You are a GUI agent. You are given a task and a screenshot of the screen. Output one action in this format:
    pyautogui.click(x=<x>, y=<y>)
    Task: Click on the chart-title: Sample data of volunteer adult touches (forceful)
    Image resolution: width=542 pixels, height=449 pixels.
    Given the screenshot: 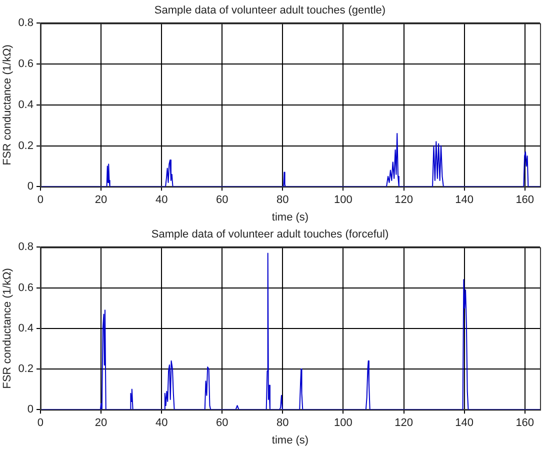 What is the action you would take?
    pyautogui.click(x=270, y=234)
    